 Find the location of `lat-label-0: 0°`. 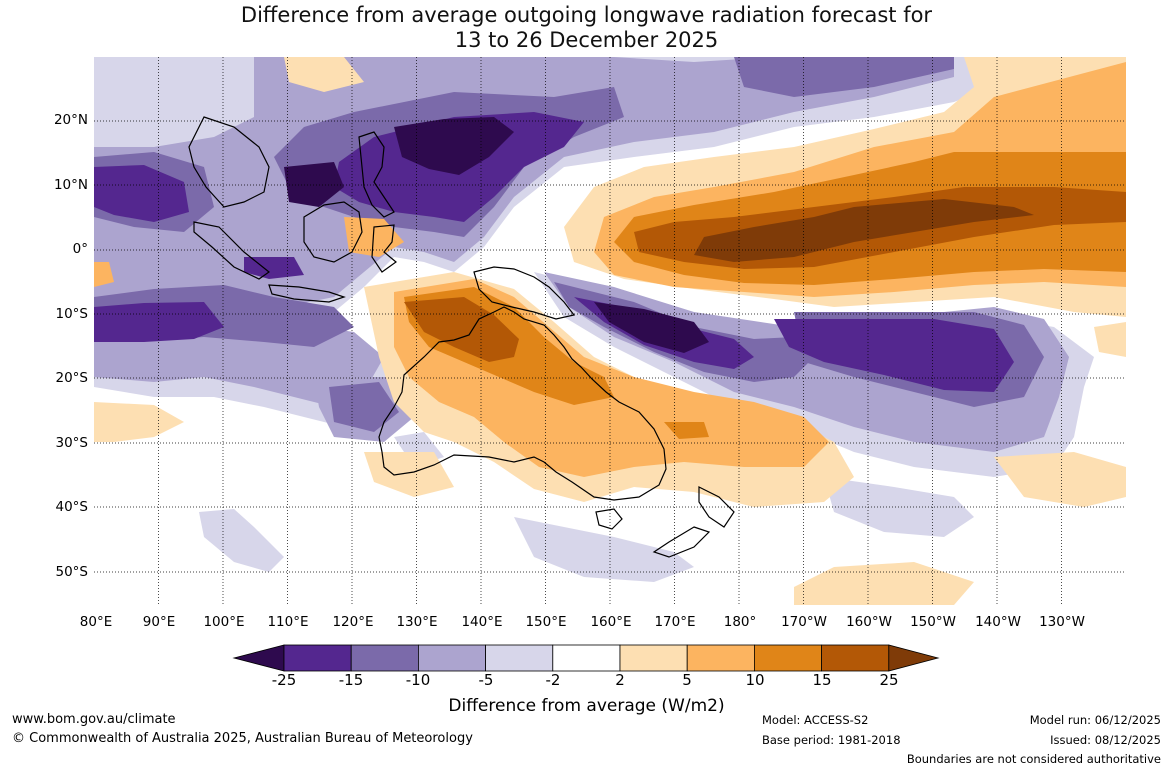

lat-label-0: 0° is located at coordinates (80, 249).